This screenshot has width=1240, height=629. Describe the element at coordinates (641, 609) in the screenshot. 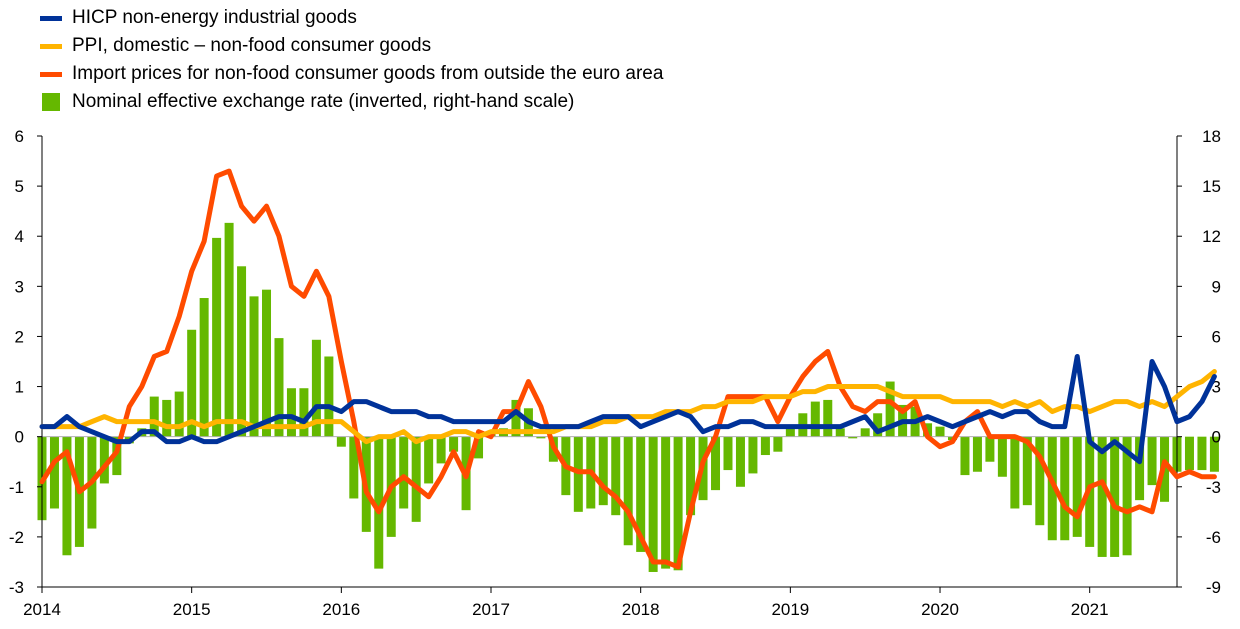

I see `x-tick-label: 2018` at that location.